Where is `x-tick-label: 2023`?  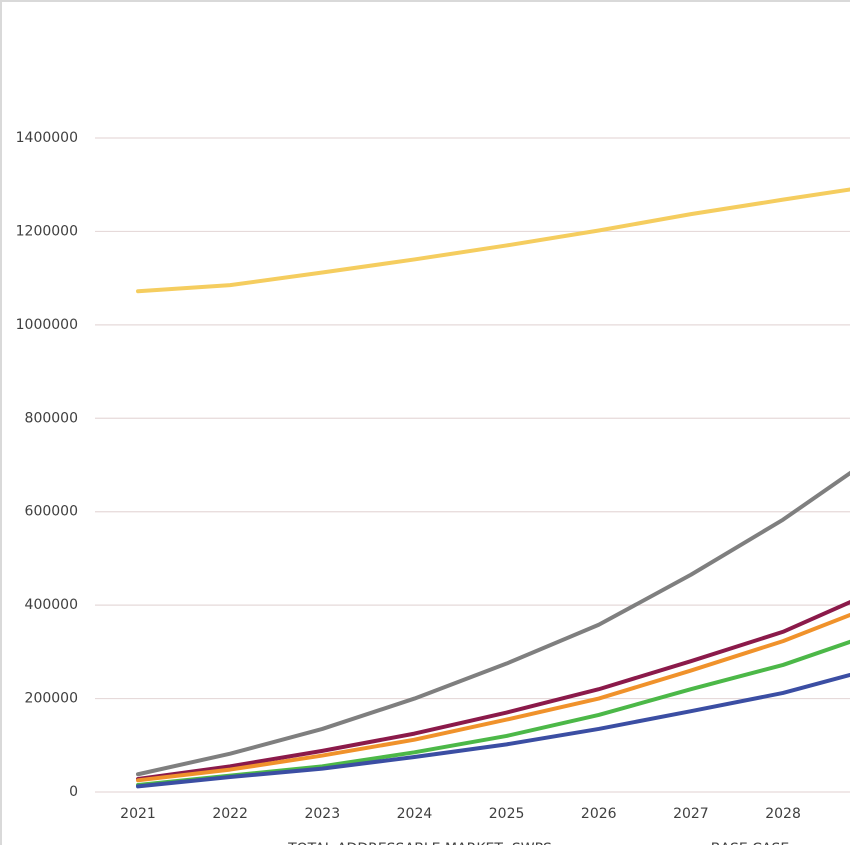
x-tick-label: 2023 is located at coordinates (322, 814).